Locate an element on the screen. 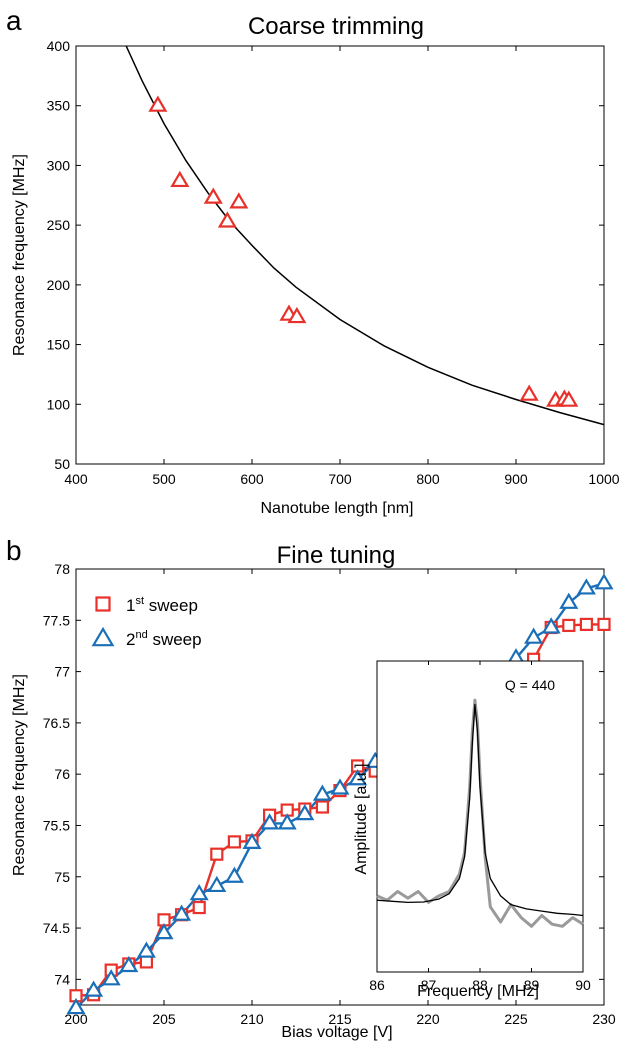  chart-a-y-axis-label: Resonance frequency [MHz] is located at coordinates (19, 255).